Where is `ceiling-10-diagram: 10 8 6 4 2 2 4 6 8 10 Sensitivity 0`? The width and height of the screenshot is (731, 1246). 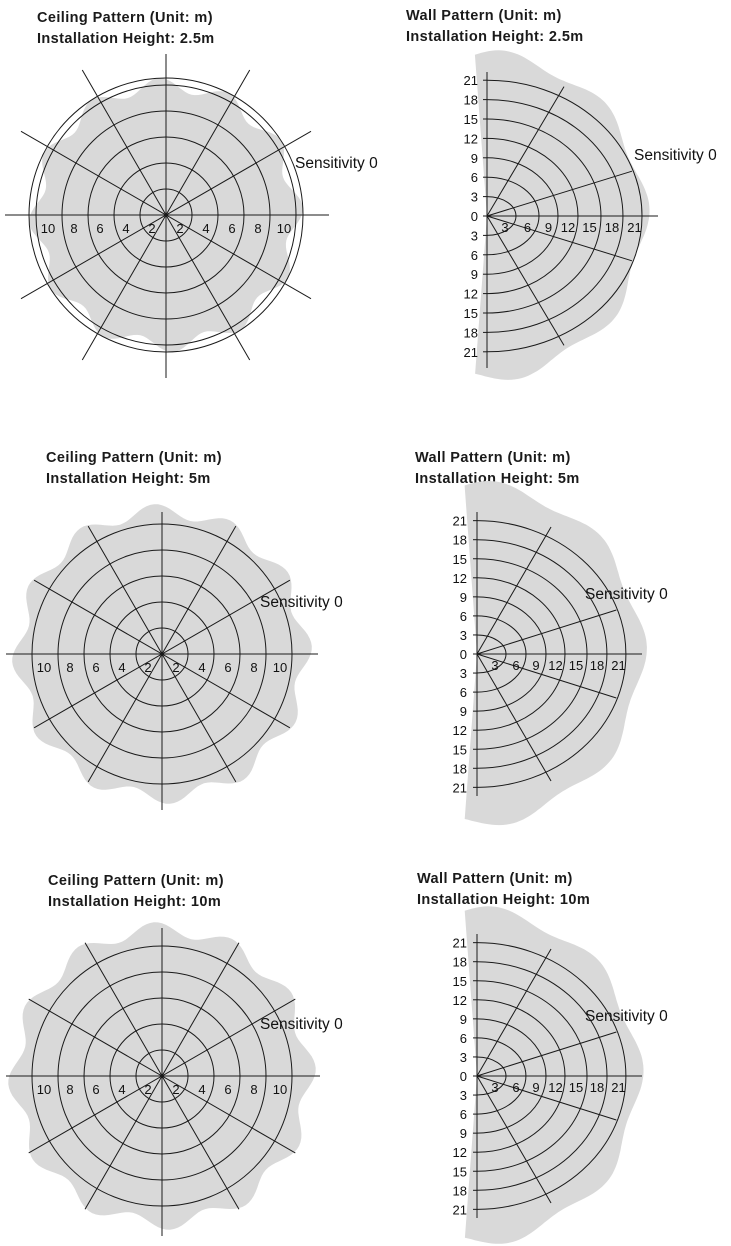 ceiling-10-diagram: 10 8 6 4 2 2 4 6 8 10 Sensitivity 0 is located at coordinates (174, 1079).